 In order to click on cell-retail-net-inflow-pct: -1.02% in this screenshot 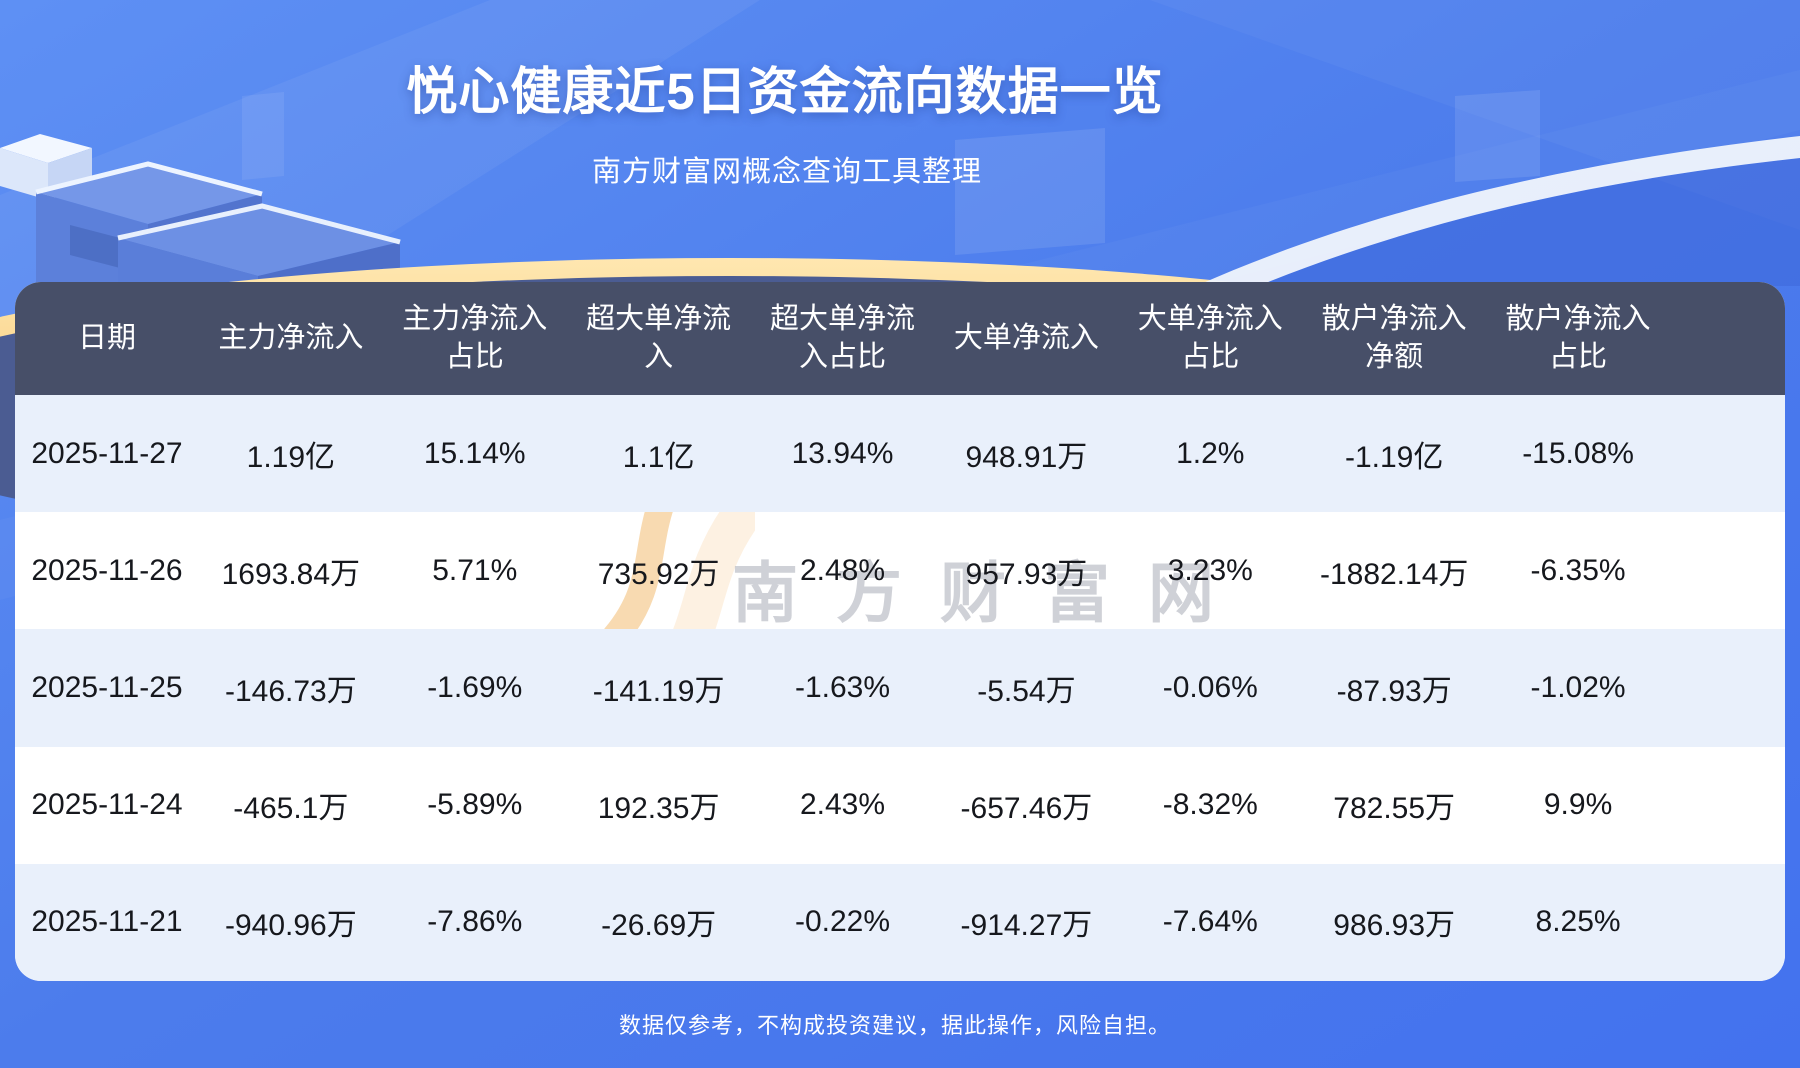, I will do `click(1578, 687)`.